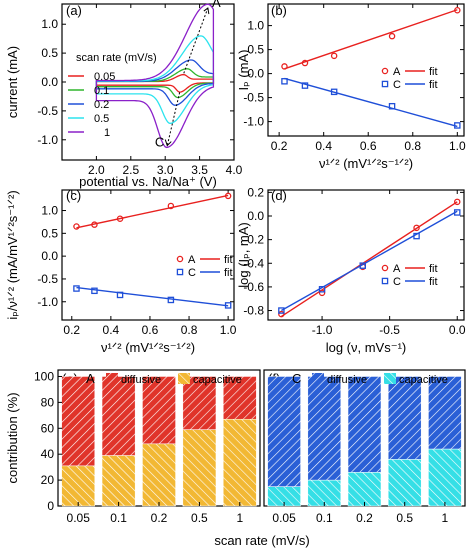 The height and width of the screenshot is (549, 470). What do you see at coordinates (49, 211) in the screenshot?
I see `panel-c-ytick-label: 1.0` at bounding box center [49, 211].